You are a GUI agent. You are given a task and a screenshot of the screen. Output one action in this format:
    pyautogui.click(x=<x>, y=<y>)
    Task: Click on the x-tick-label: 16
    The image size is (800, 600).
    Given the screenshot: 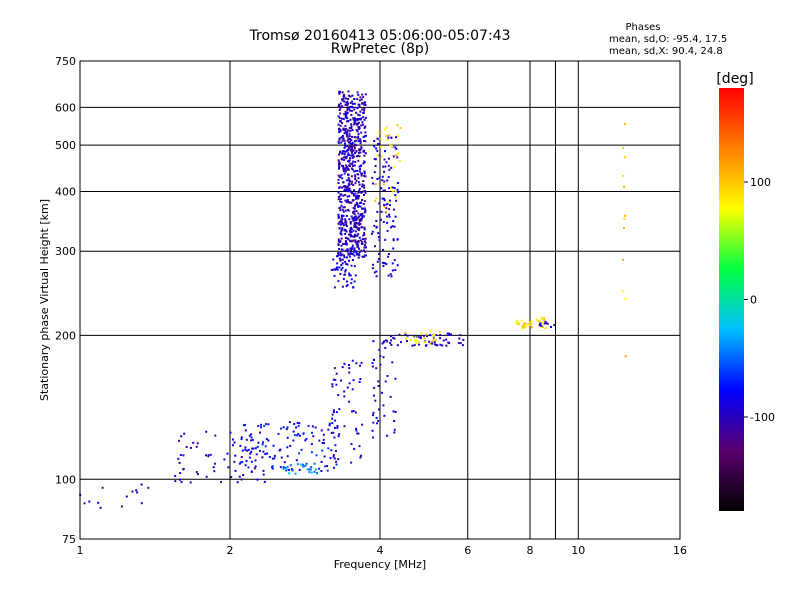 What is the action you would take?
    pyautogui.click(x=680, y=550)
    